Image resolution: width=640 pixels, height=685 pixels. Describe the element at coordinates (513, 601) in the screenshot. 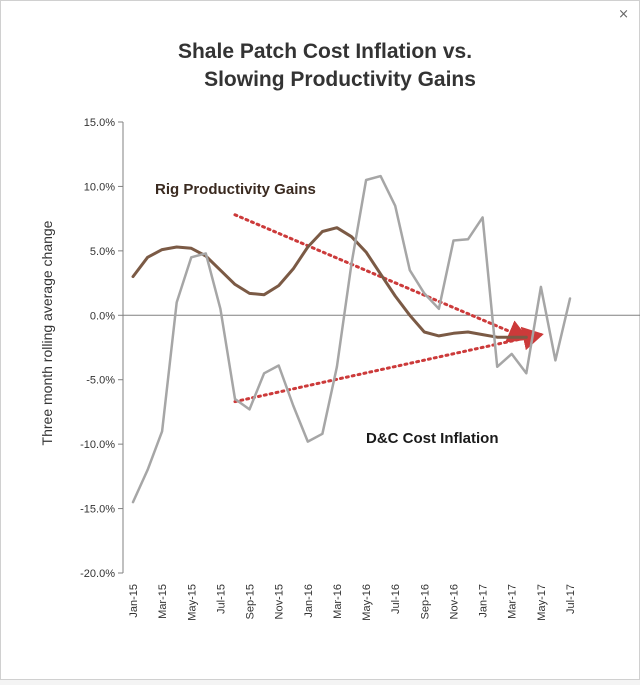

I see `x-tick-label: Mar-17` at that location.